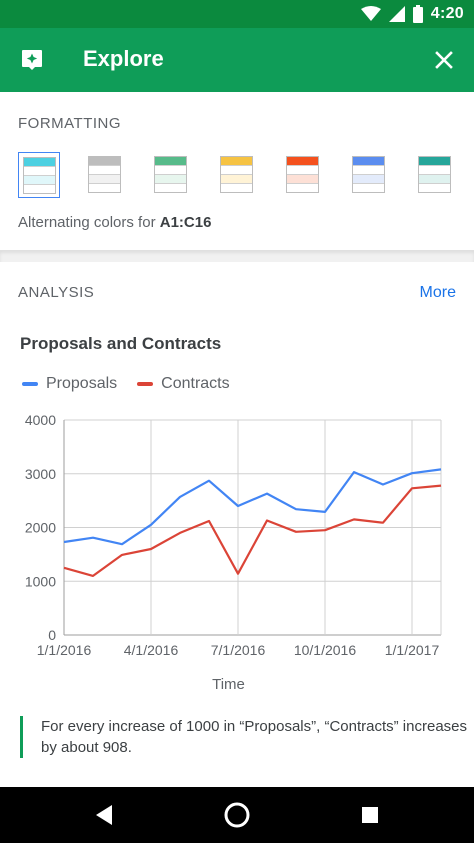  I want to click on status-icons: 4:20, so click(412, 14).